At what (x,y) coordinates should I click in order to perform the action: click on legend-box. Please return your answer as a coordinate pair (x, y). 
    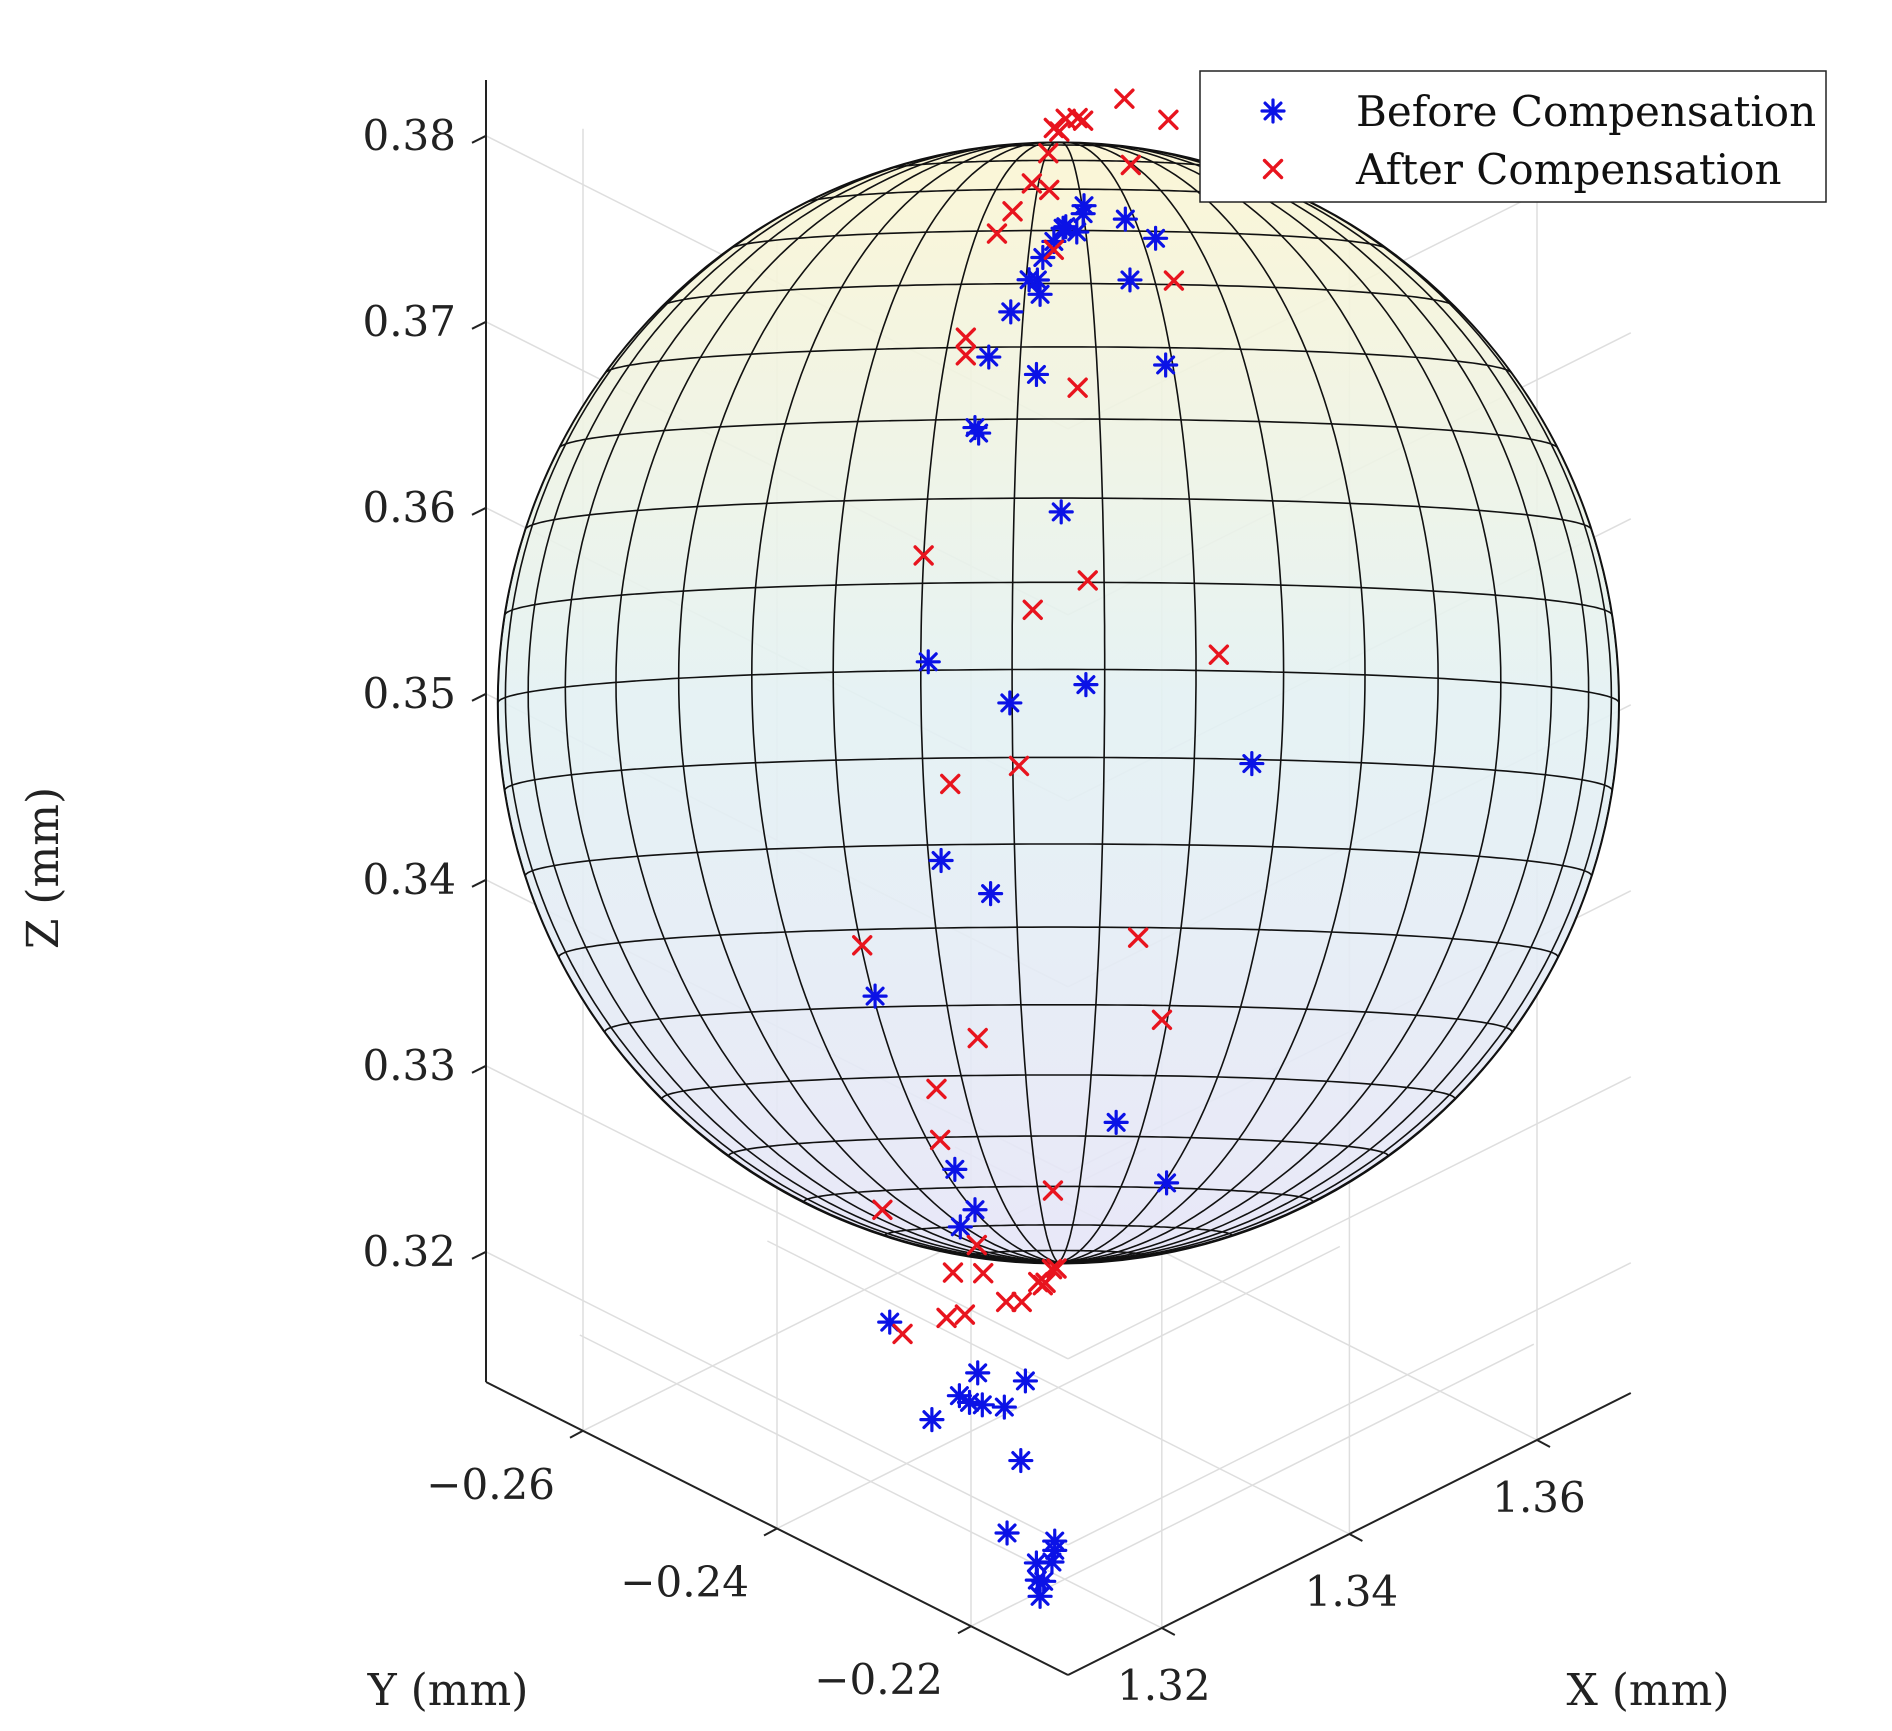
    Looking at the image, I should click on (1513, 136).